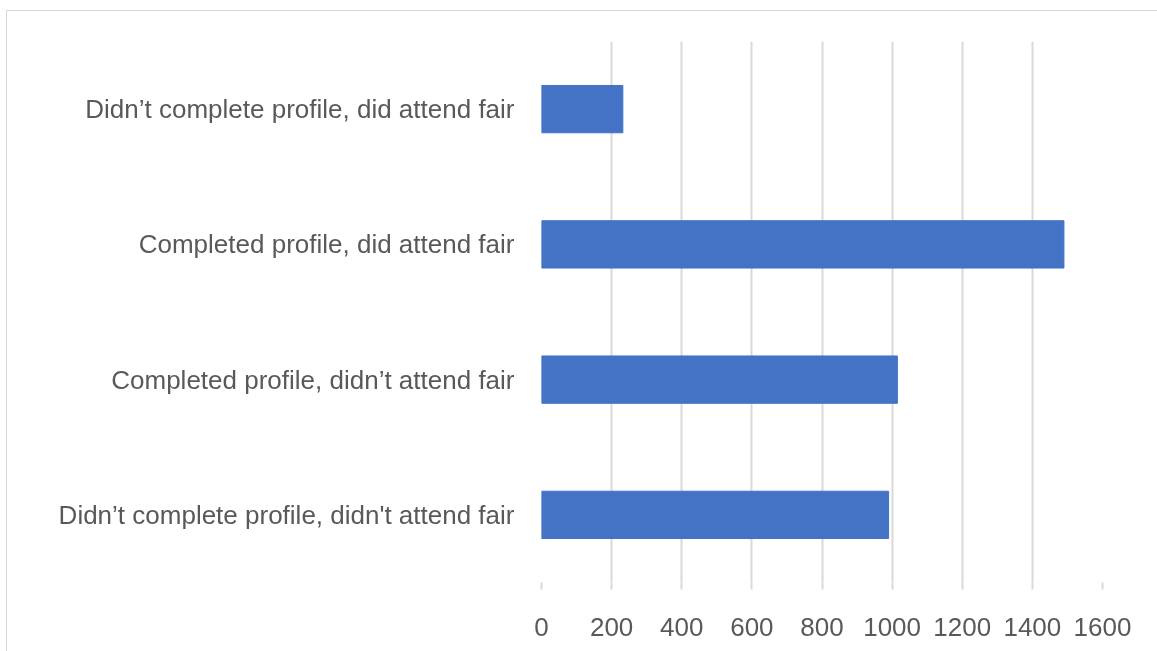 The height and width of the screenshot is (651, 1157). What do you see at coordinates (892, 626) in the screenshot?
I see `x-tick-label: 1000` at bounding box center [892, 626].